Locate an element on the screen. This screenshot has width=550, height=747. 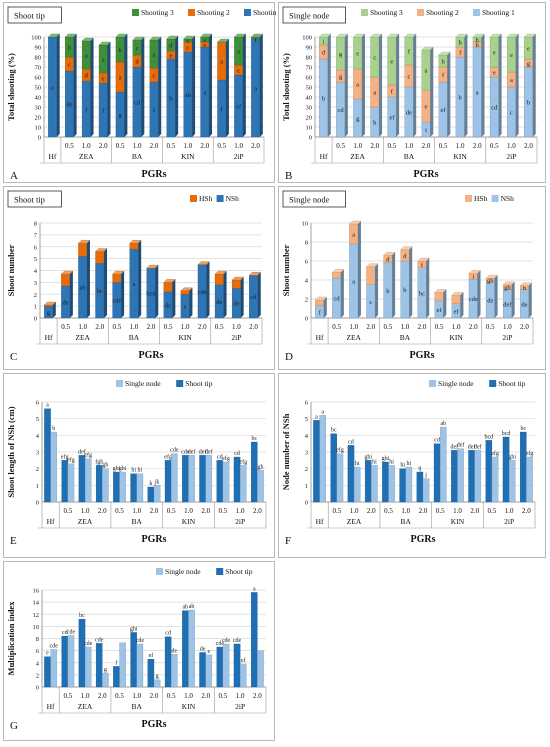
panel-letter: C is located at coordinates (13, 357).